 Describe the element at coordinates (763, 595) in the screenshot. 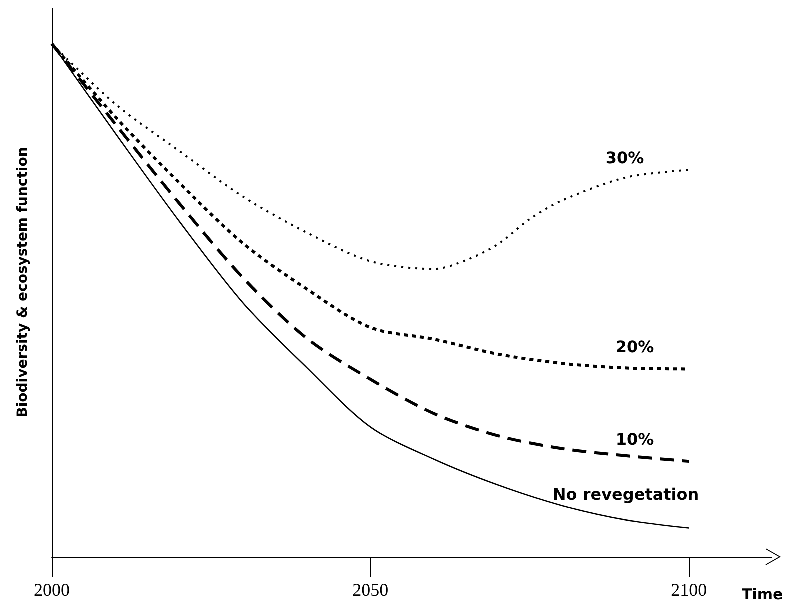

I see `x-axis-title: Time` at that location.